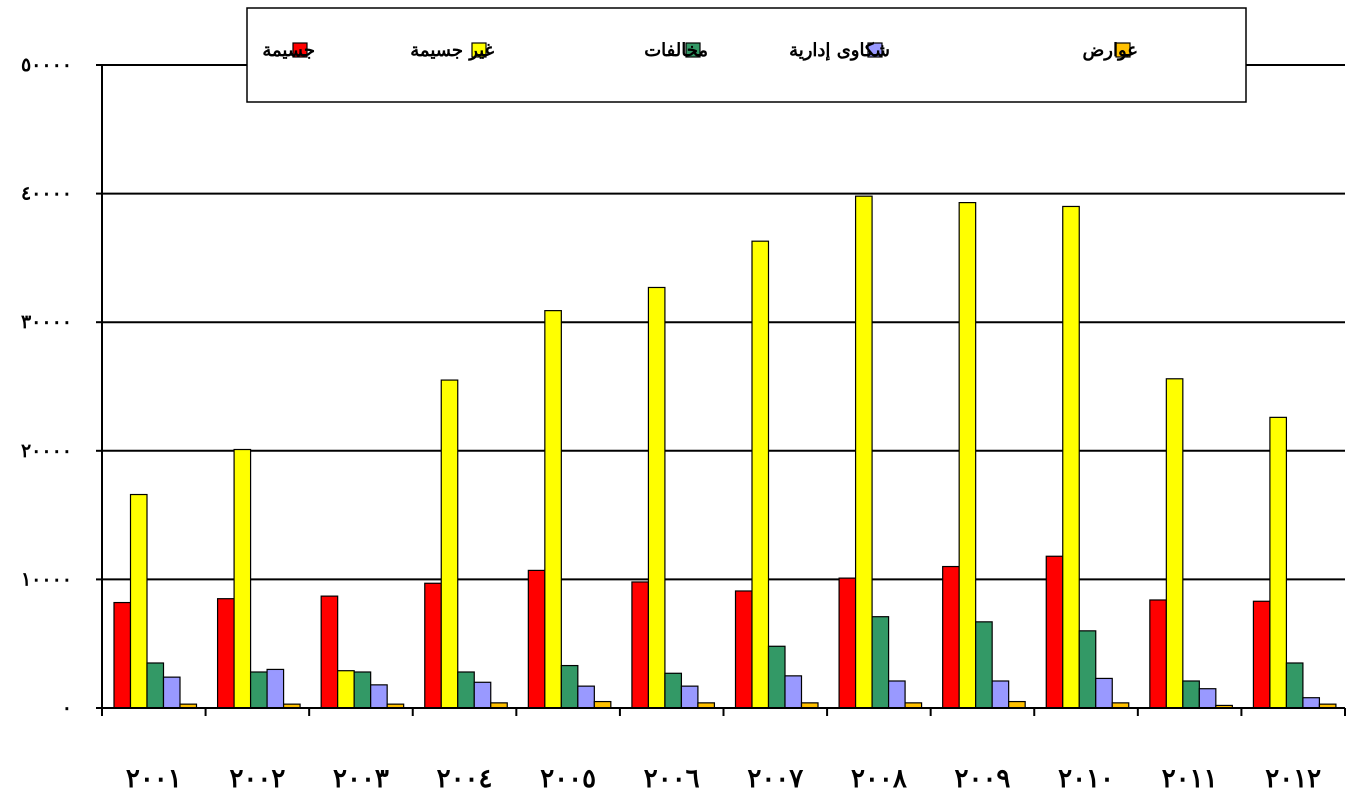  I want to click on x-category-label: ٢٠٠٥, so click(568, 779).